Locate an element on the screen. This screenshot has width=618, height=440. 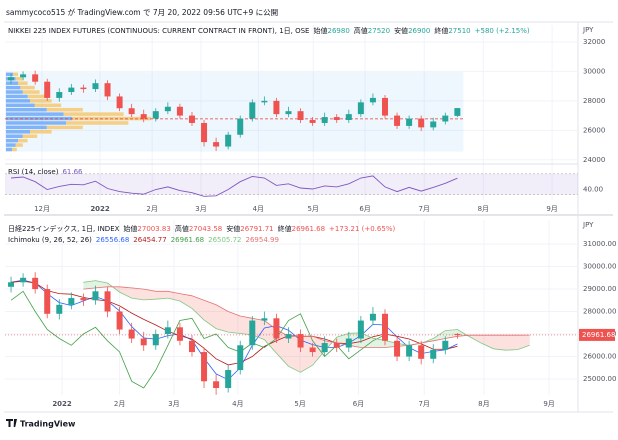
footer-brand: TradingView is located at coordinates (48, 424).